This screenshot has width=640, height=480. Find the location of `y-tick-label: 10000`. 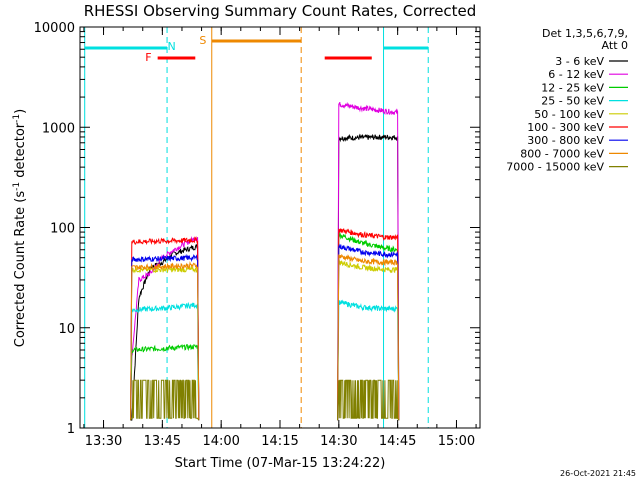

y-tick-label: 10000 is located at coordinates (54, 28).